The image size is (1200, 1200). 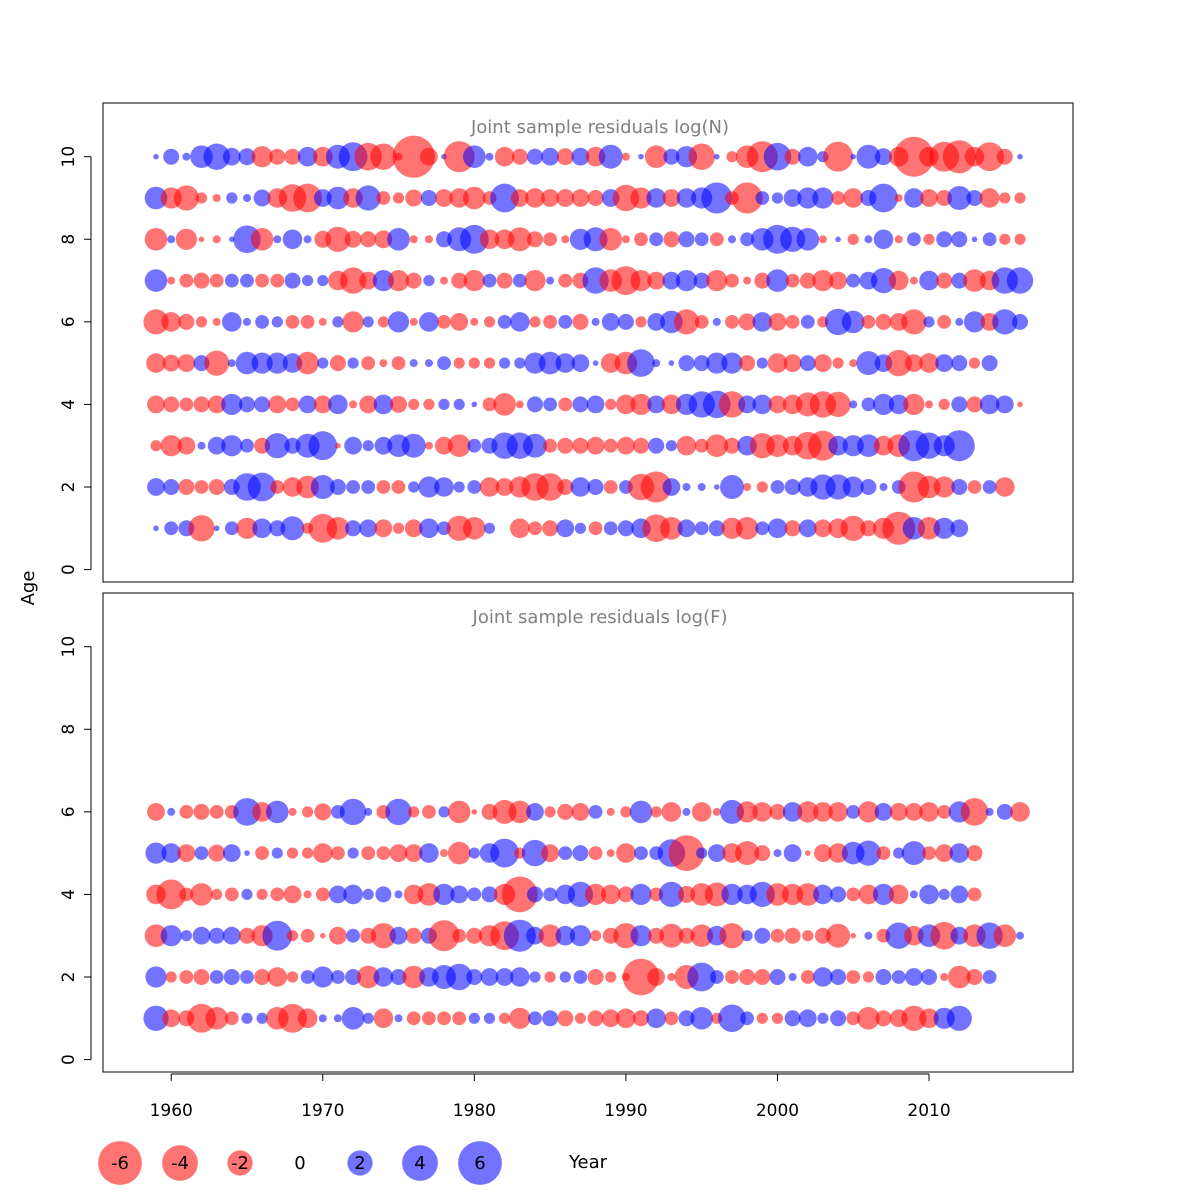 What do you see at coordinates (359, 1163) in the screenshot?
I see `legend-label: 2` at bounding box center [359, 1163].